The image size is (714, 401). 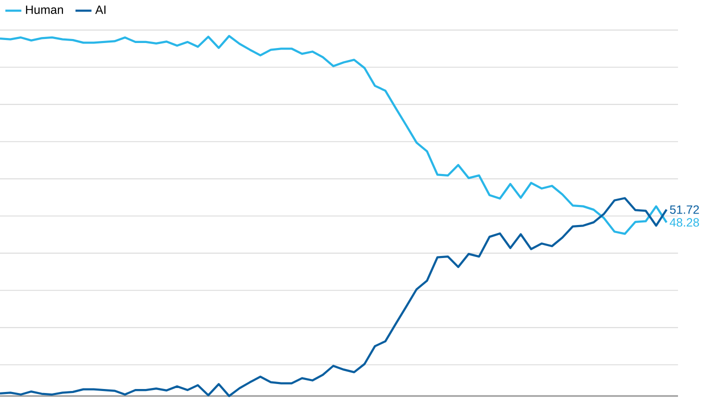 What do you see at coordinates (684, 209) in the screenshot?
I see `data-label: 51.72` at bounding box center [684, 209].